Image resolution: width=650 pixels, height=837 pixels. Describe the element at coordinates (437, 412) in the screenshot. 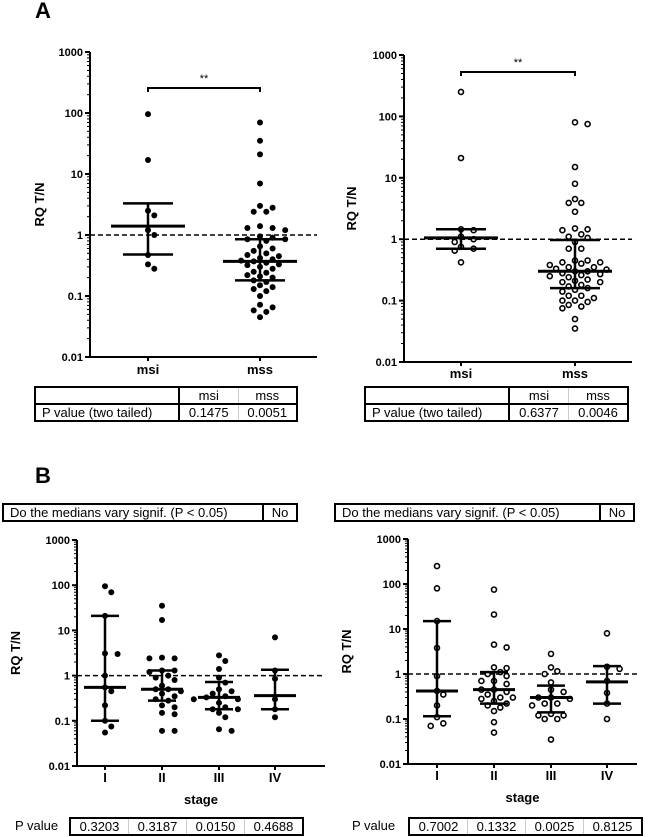

I see `row-label: P value (two tailed)` at that location.